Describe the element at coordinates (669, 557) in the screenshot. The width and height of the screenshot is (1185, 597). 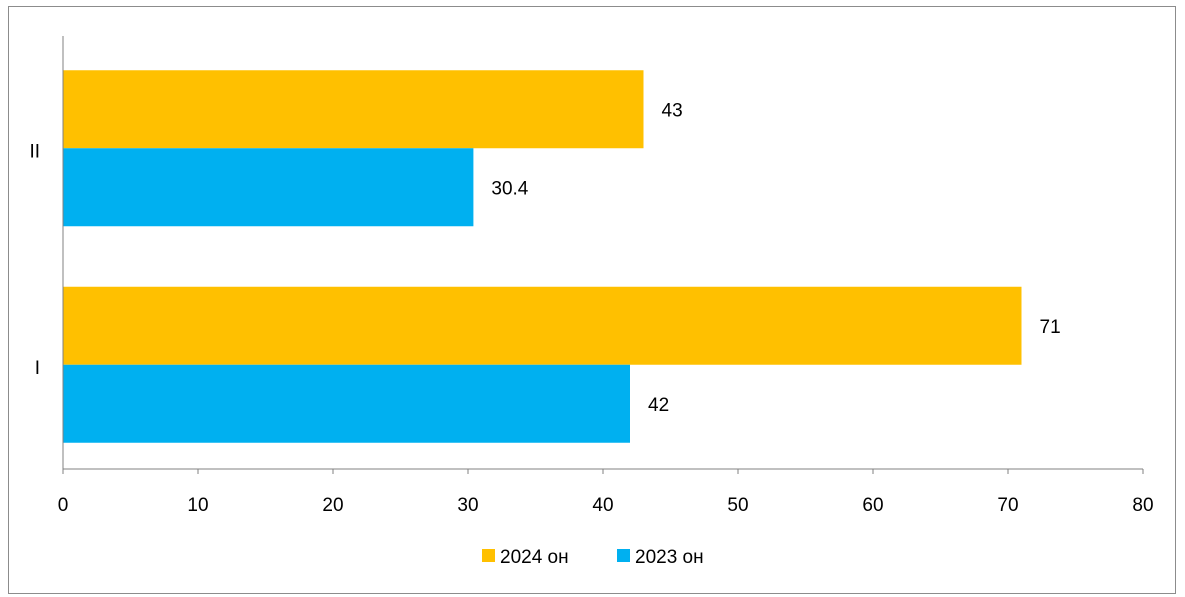
I see `legend-label-series-1: 2023 он` at that location.